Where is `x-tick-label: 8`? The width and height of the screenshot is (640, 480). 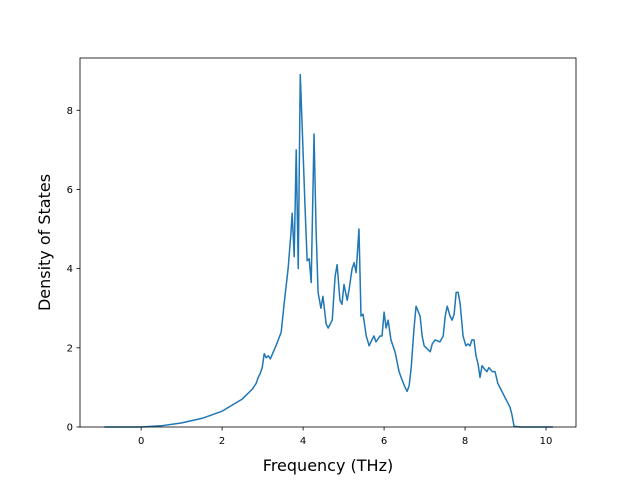 x-tick-label: 8 is located at coordinates (465, 441).